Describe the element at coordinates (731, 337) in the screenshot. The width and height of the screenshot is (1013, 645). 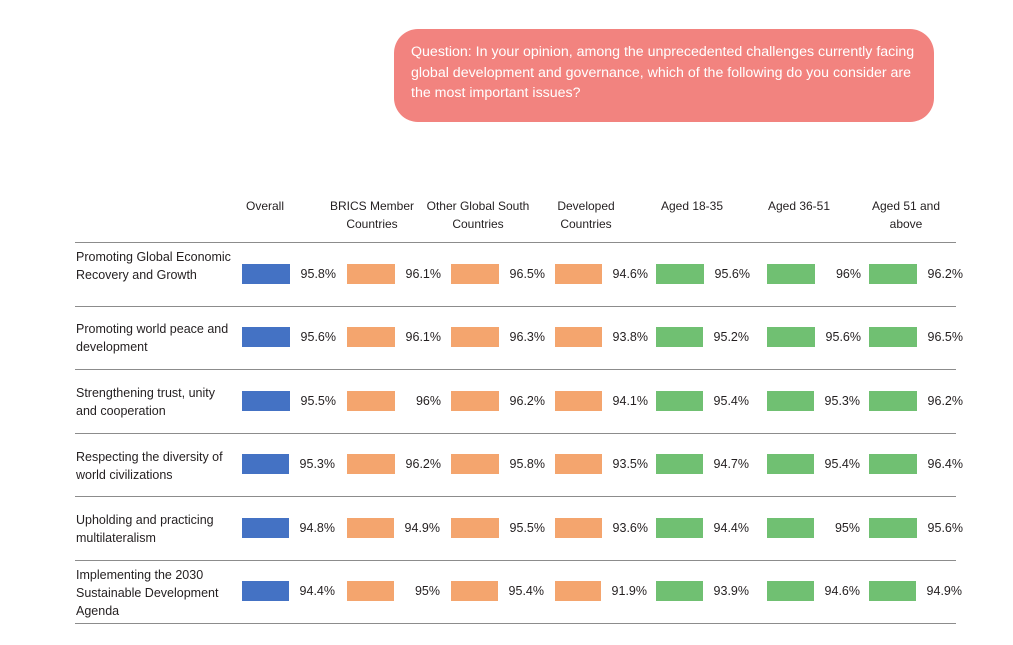
I see `data-label: 95.2%` at that location.